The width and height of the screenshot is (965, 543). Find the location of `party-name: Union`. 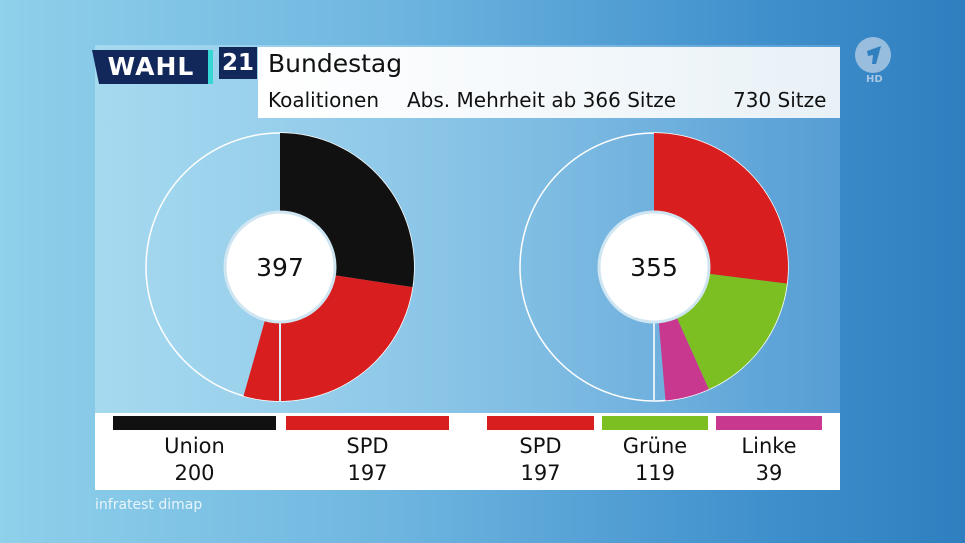

party-name: Union is located at coordinates (194, 446).